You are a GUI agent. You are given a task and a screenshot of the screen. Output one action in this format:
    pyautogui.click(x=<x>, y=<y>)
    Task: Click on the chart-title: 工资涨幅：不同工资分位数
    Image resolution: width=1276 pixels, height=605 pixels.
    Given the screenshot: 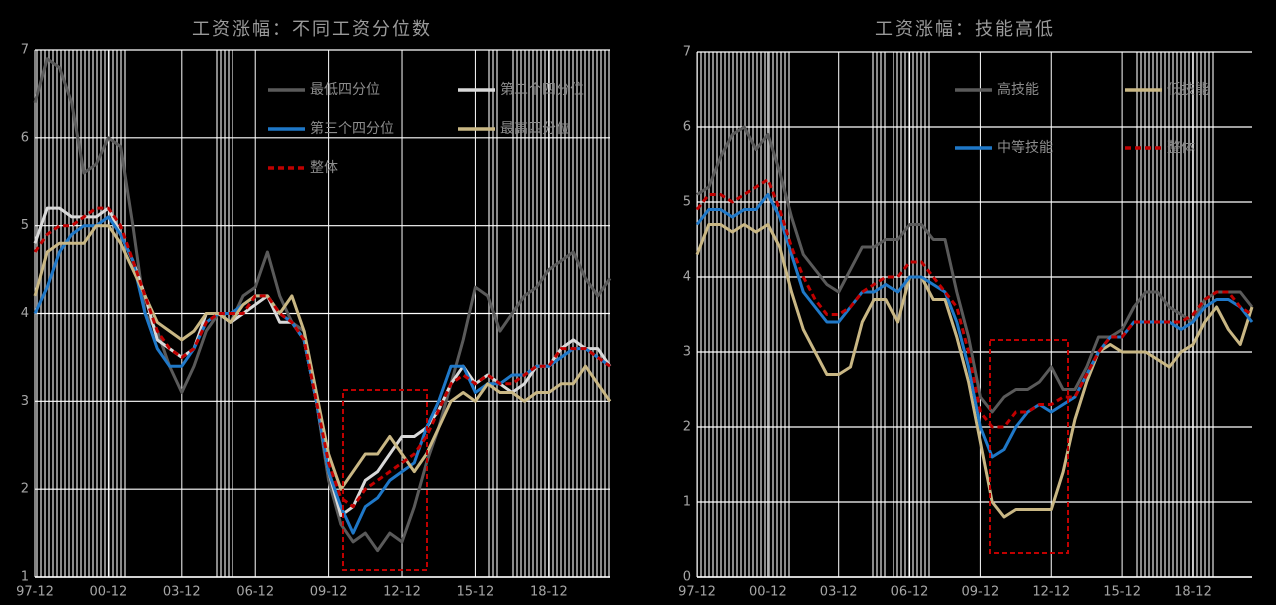 What is the action you would take?
    pyautogui.click(x=312, y=29)
    